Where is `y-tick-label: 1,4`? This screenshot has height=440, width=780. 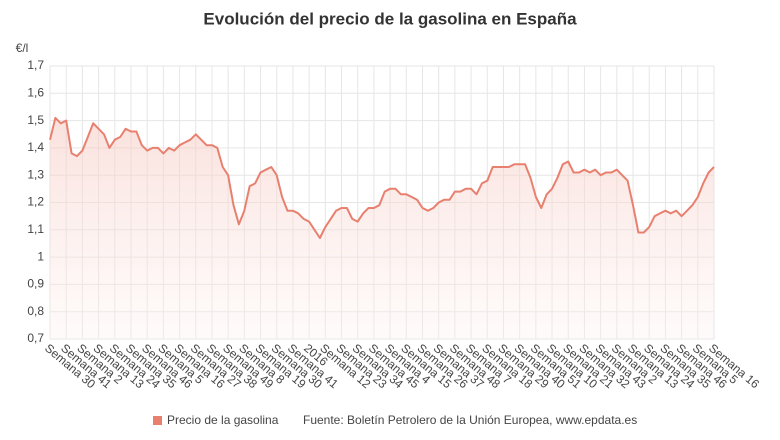
y-tick-label: 1,4 is located at coordinates (35, 147).